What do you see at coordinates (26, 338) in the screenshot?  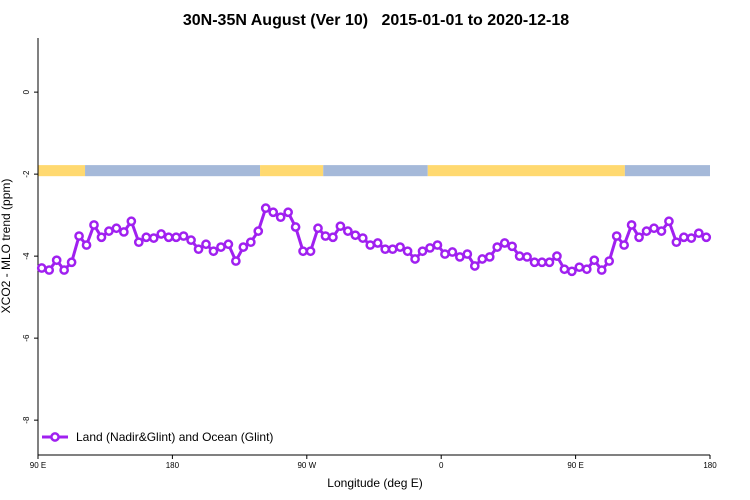 I see `y-tick-label: -6` at bounding box center [26, 338].